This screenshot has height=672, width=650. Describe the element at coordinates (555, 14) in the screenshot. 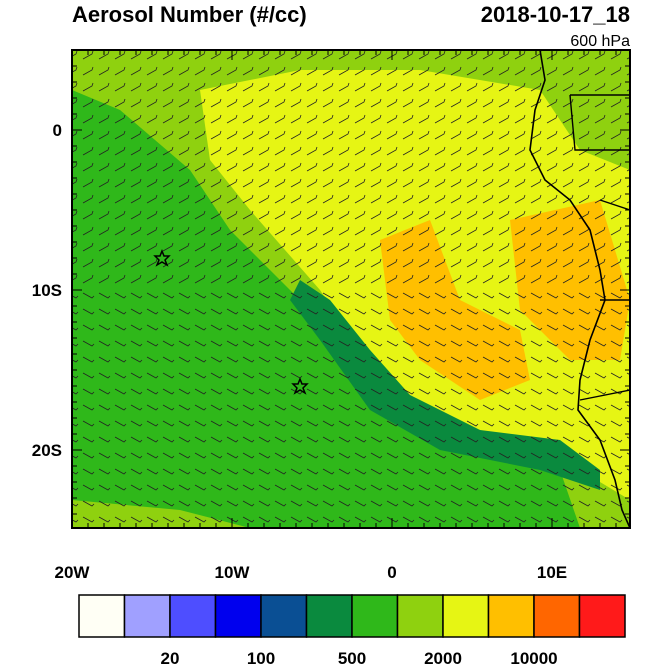

I see `date: 2018-10-17_18` at that location.